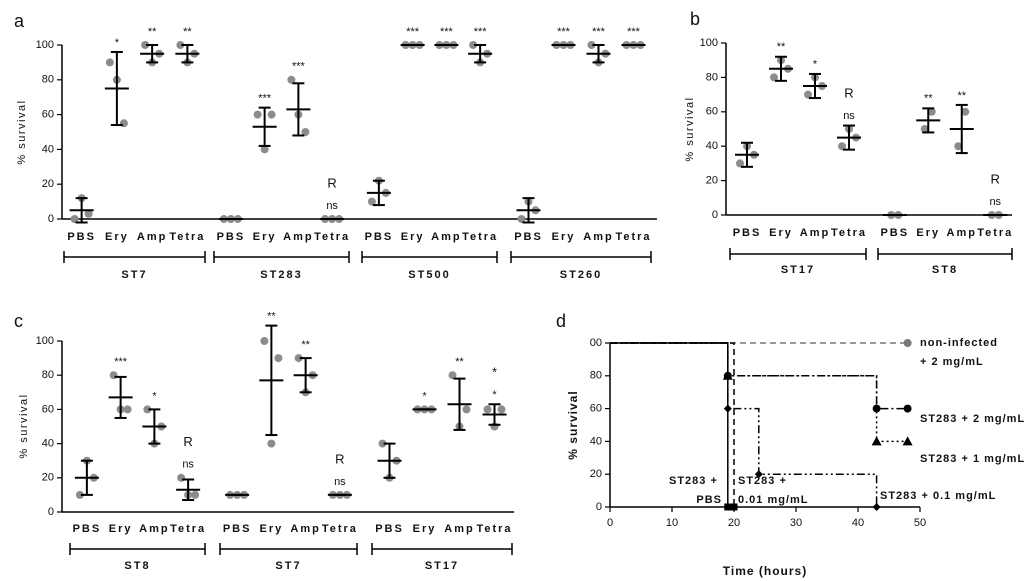  Describe the element at coordinates (734, 523) in the screenshot. I see `x-tick-label: 20` at that location.